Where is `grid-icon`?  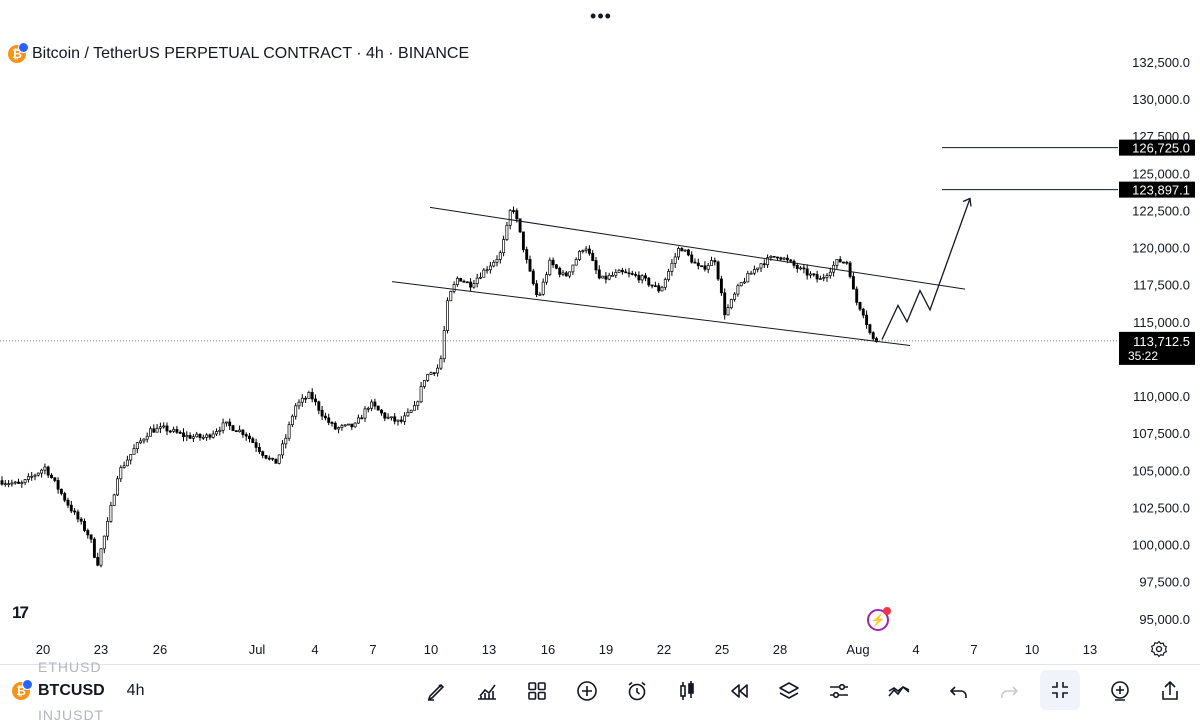 grid-icon is located at coordinates (537, 691).